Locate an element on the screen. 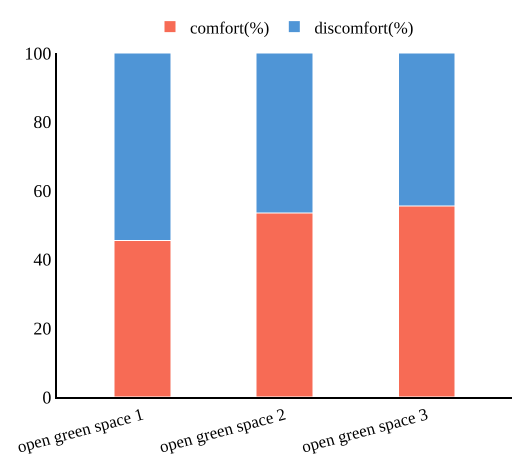  legend-label: comfort(%) is located at coordinates (230, 28).